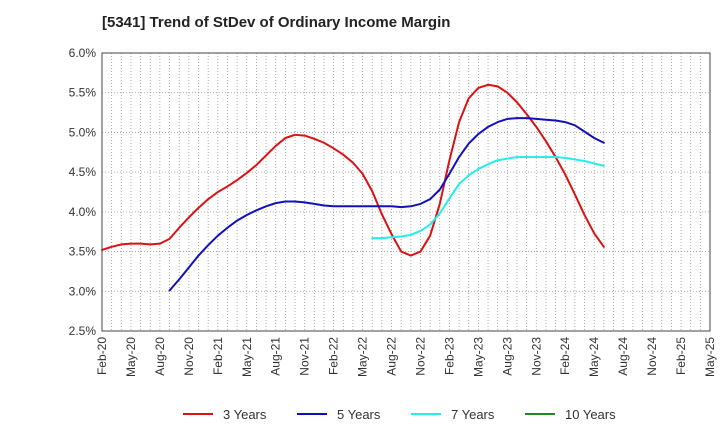 The height and width of the screenshot is (440, 720). Describe the element at coordinates (160, 356) in the screenshot. I see `x-tick-label: Aug-20` at that location.